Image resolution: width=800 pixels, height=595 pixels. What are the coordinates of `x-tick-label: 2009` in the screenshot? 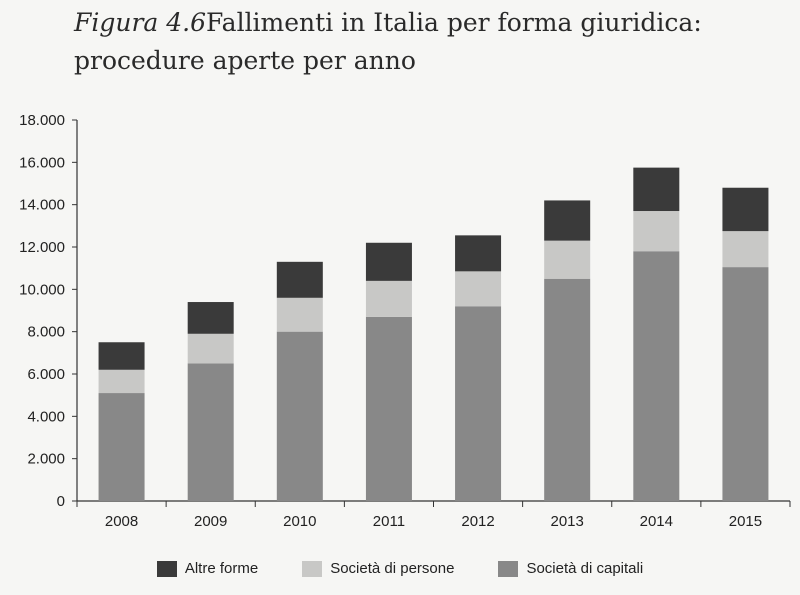 It's located at (210, 521).